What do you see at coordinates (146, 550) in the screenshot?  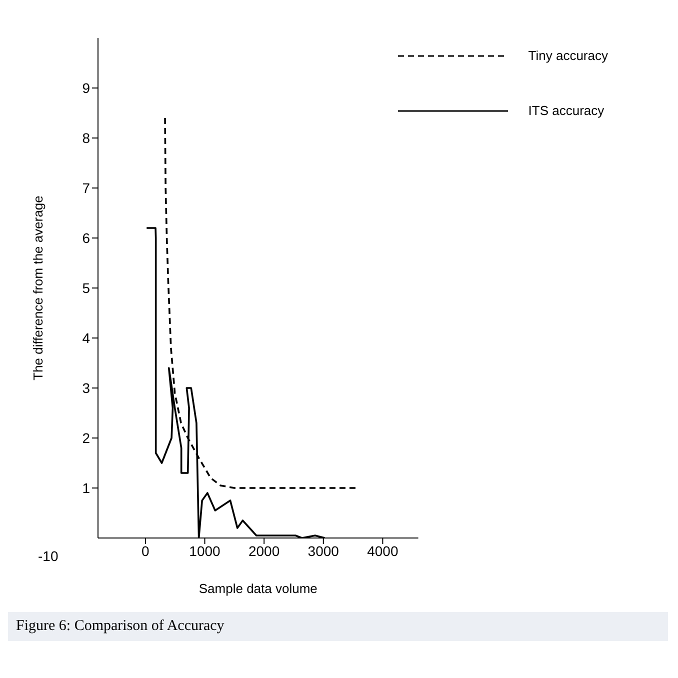 I see `x-tick-label: 0` at bounding box center [146, 550].